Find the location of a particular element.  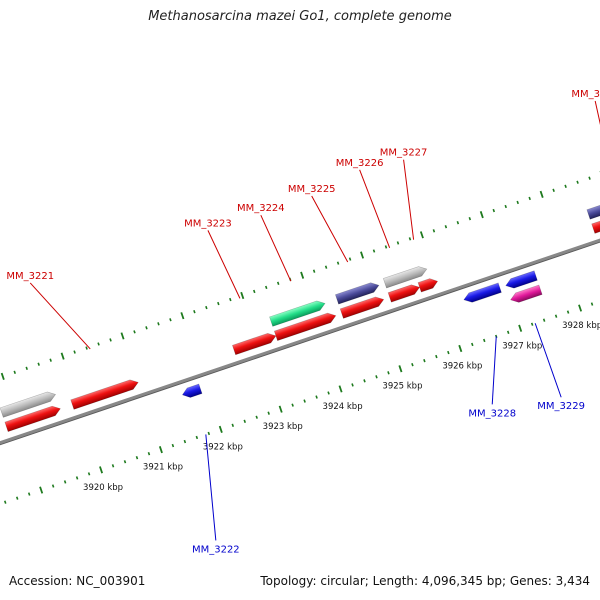

mm-3222-gene-arrow is located at coordinates (192, 390).